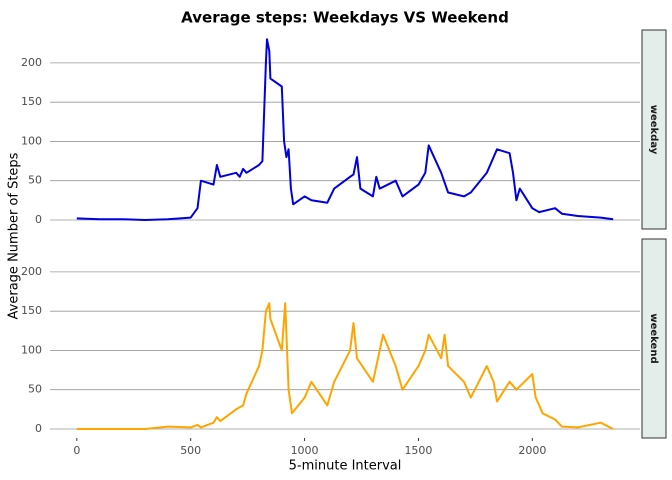 The image size is (672, 480). Describe the element at coordinates (305, 450) in the screenshot. I see `x-tick-label: 1000` at that location.